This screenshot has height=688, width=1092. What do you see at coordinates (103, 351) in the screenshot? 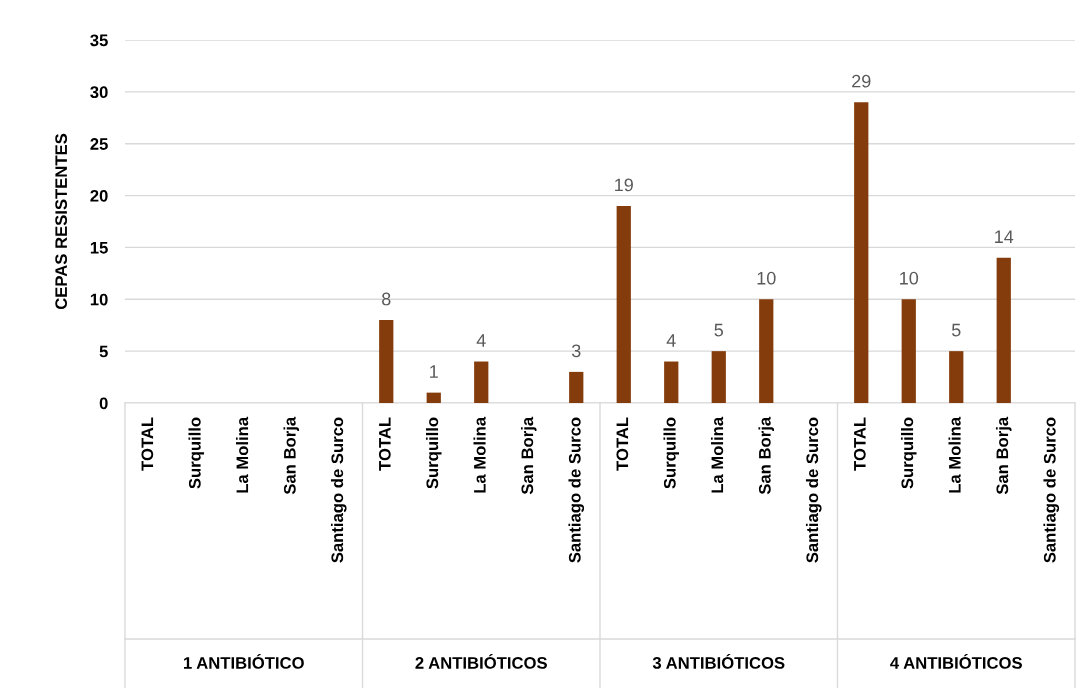
I see `y-tick-label: 5` at bounding box center [103, 351].